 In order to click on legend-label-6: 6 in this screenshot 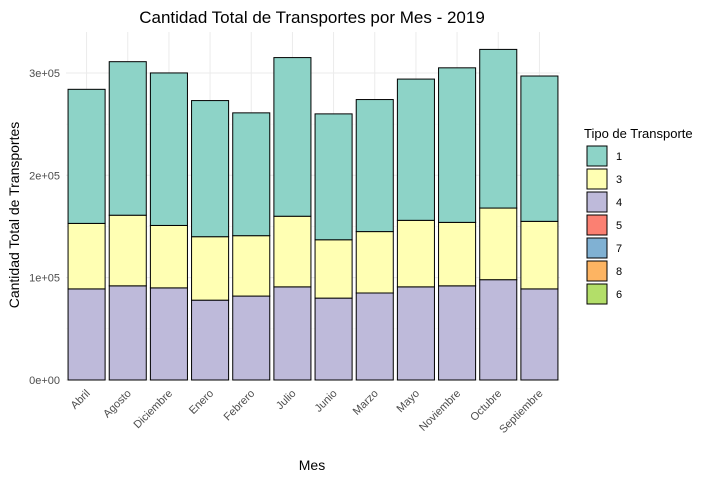, I will do `click(619, 295)`.